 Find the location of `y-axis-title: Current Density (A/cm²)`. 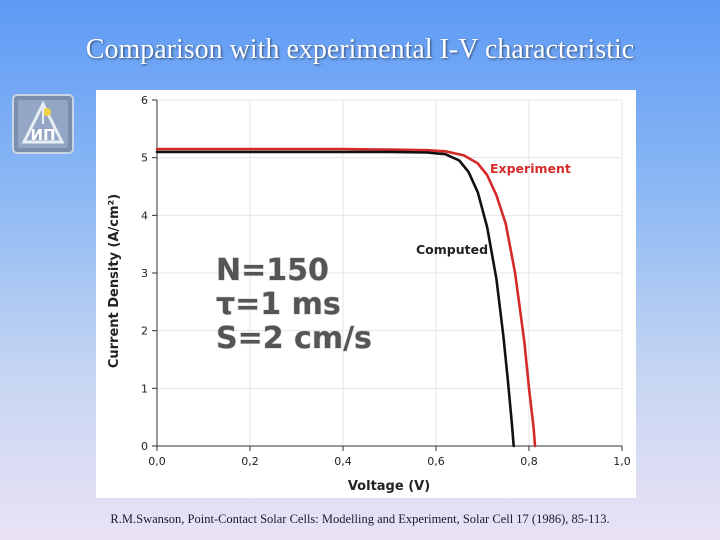

y-axis-title: Current Density (A/cm²) is located at coordinates (114, 281).